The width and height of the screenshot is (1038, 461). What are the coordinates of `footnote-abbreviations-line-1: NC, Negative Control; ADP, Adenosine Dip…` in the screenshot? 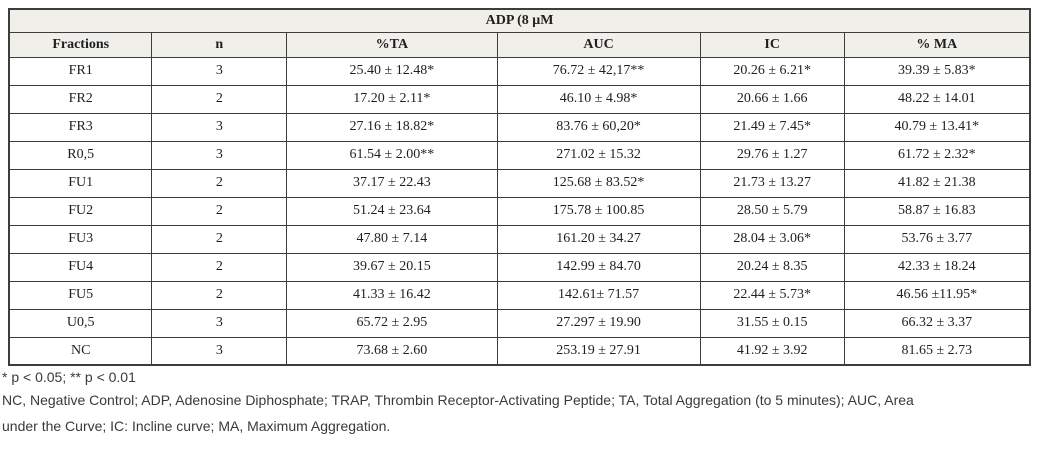 It's located at (458, 400).